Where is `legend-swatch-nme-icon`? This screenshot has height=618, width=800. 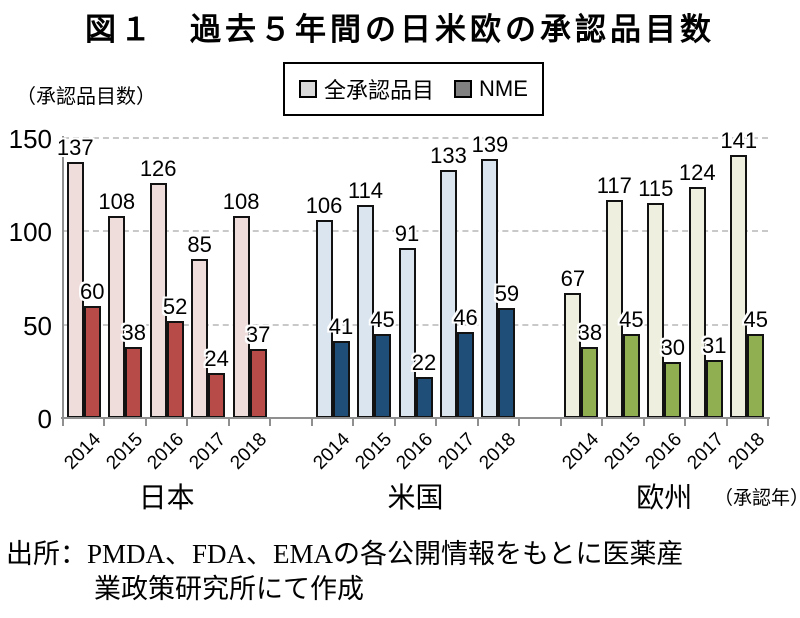
legend-swatch-nme-icon is located at coordinates (463, 89).